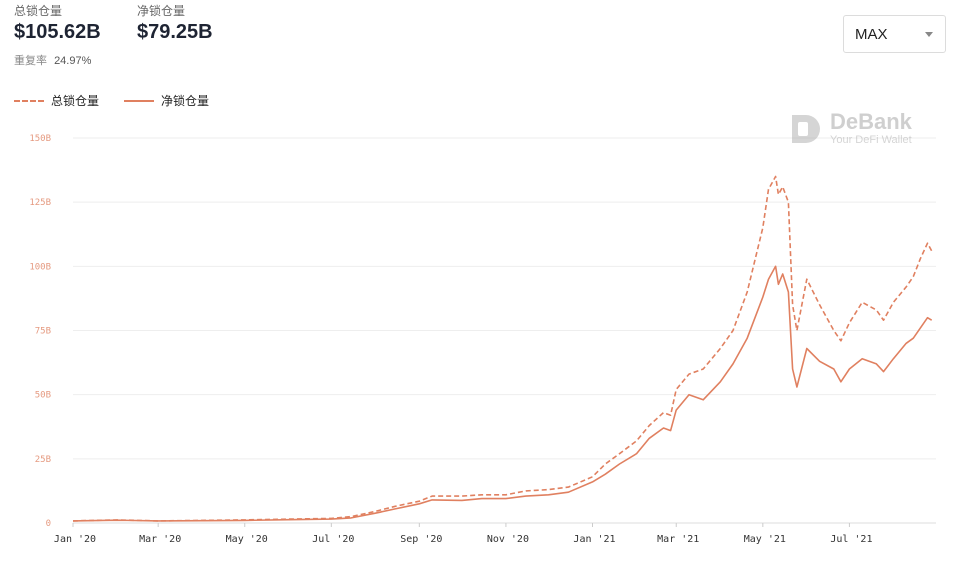 The image size is (960, 572). What do you see at coordinates (871, 121) in the screenshot?
I see `watermark-brand: DeBank` at bounding box center [871, 121].